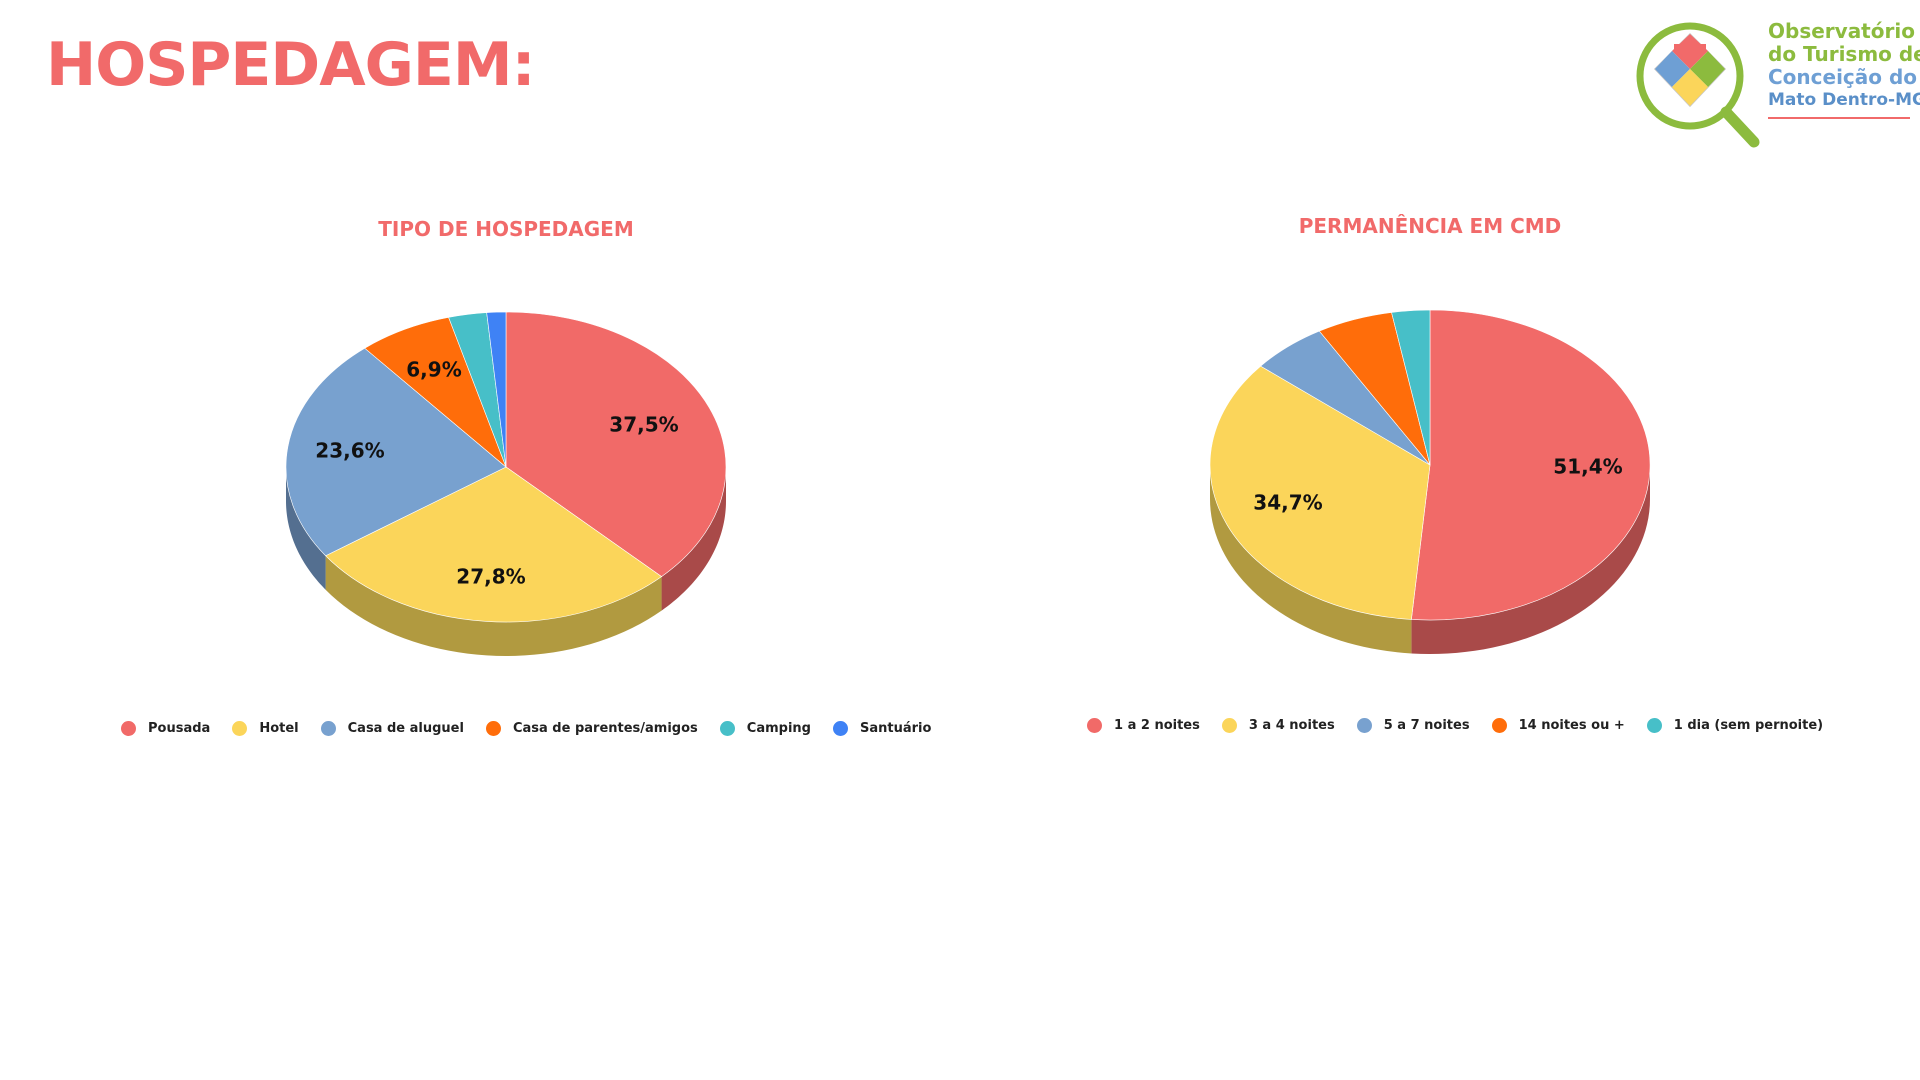  What do you see at coordinates (1571, 725) in the screenshot?
I see `legend-label: 14 noites ou +` at bounding box center [1571, 725].